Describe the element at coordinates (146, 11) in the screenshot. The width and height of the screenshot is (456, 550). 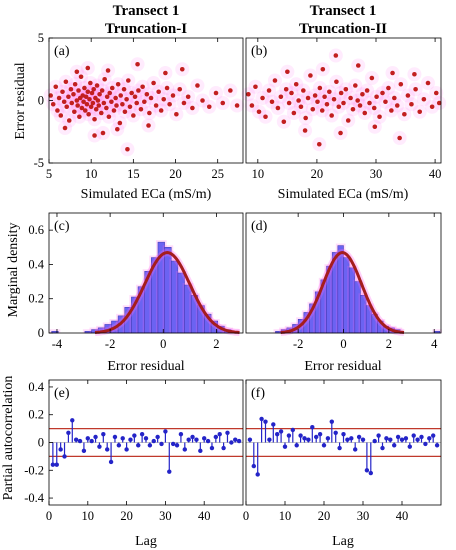
I see `title-a-line1: Transect 1` at that location.